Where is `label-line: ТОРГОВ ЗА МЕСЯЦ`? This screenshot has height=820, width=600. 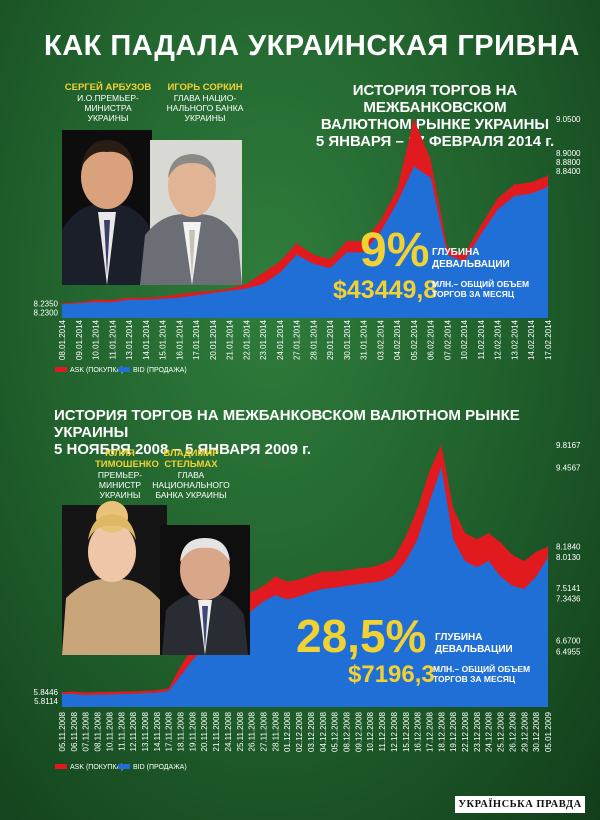 label-line: ТОРГОВ ЗА МЕСЯЦ is located at coordinates (474, 679).